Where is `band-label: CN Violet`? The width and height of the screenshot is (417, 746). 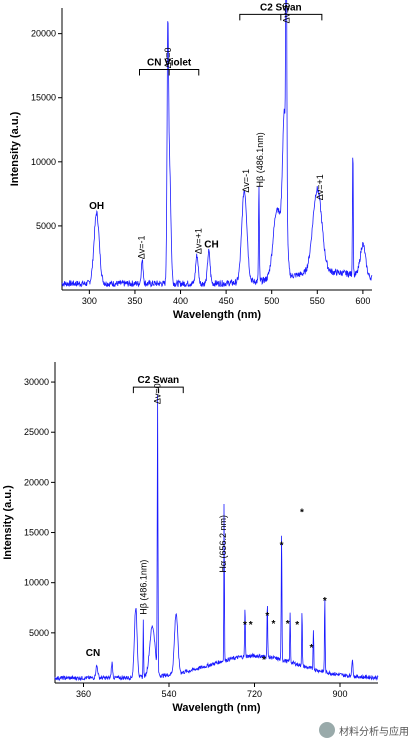
band-label: CN Violet is located at coordinates (169, 63).